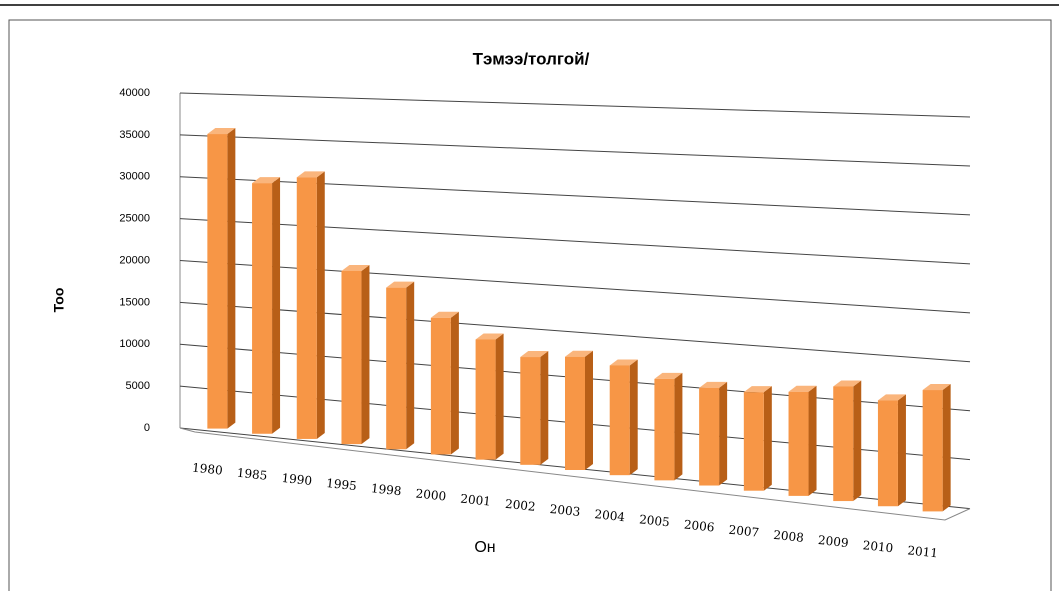  What do you see at coordinates (134, 135) in the screenshot?
I see `y-tick-label: 35000` at bounding box center [134, 135].